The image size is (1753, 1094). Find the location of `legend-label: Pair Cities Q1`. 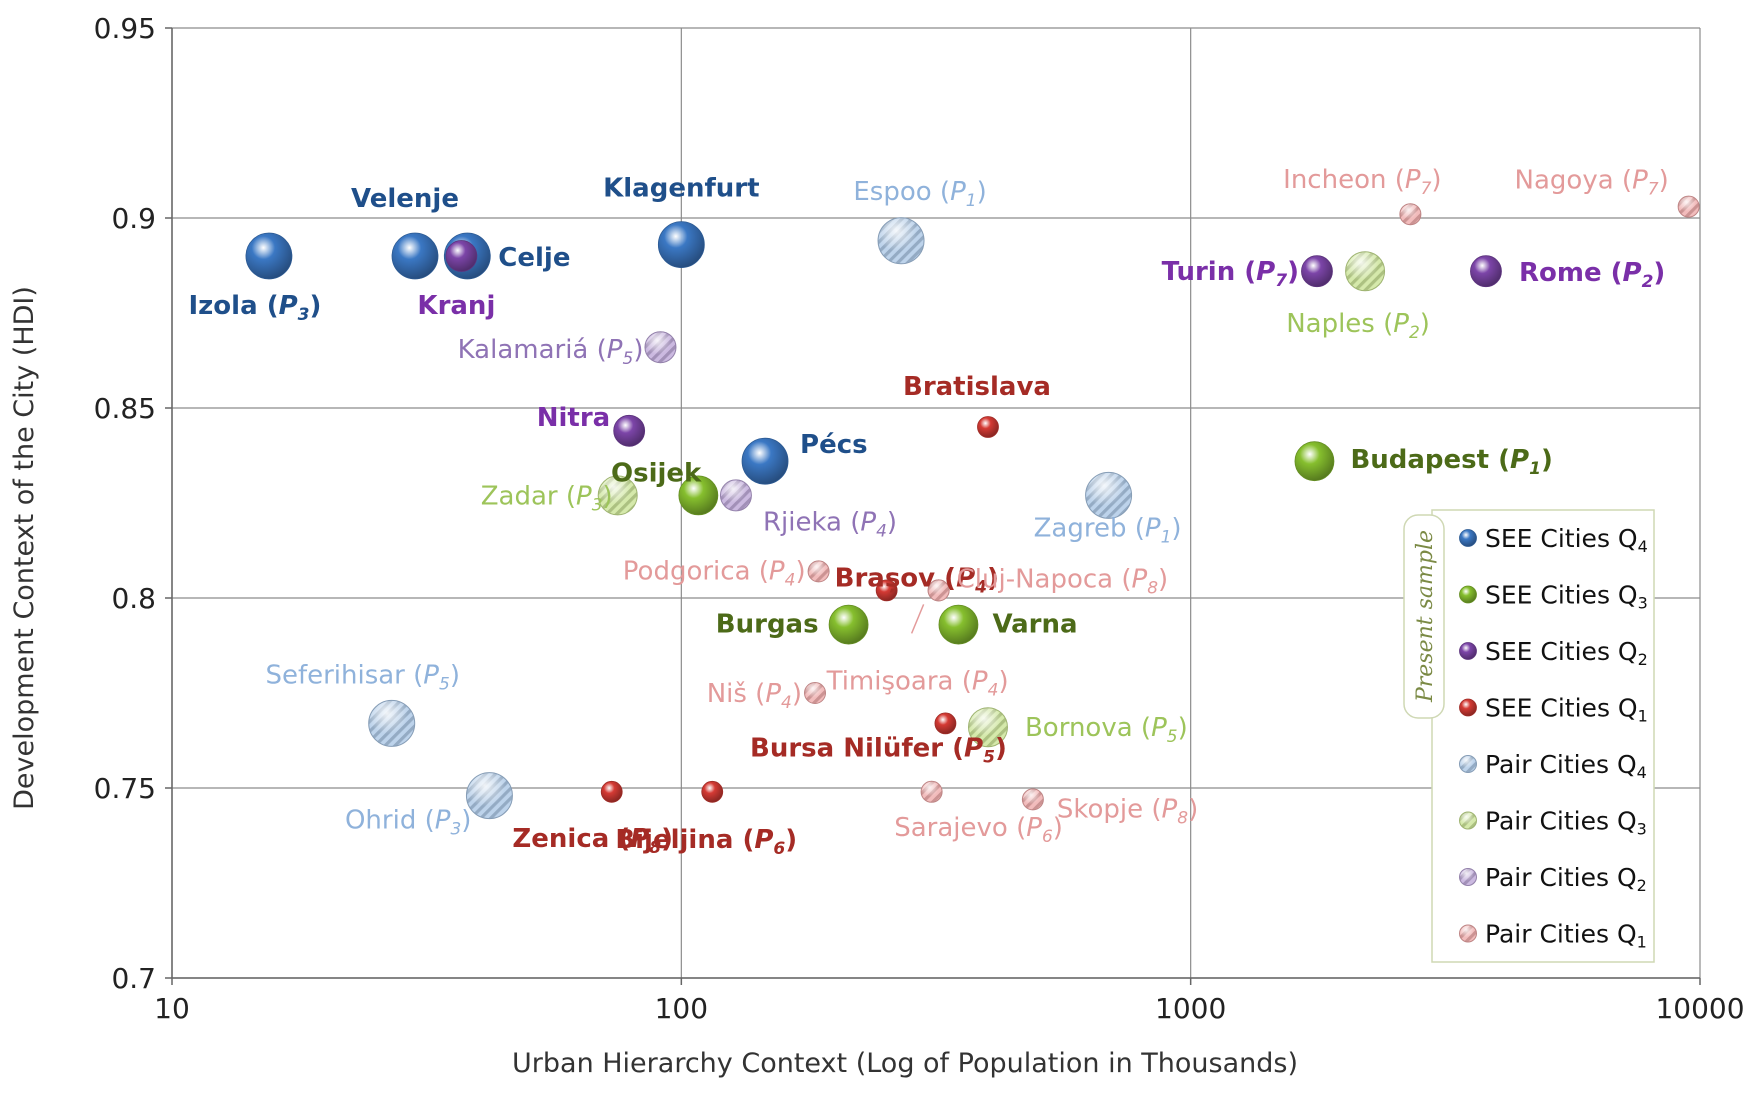

legend-label: Pair Cities Q1 is located at coordinates (1566, 936).